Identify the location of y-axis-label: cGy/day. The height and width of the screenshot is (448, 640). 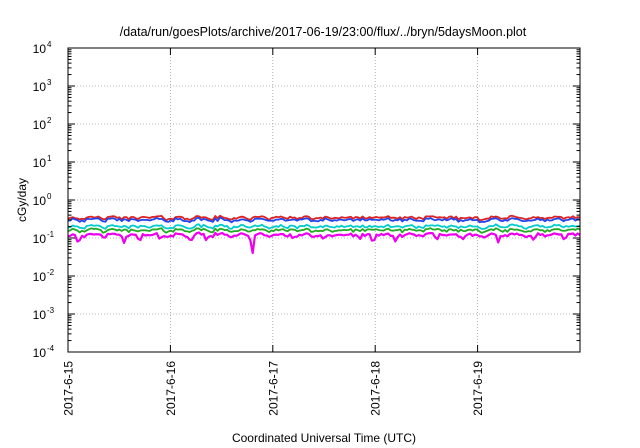
(22, 200).